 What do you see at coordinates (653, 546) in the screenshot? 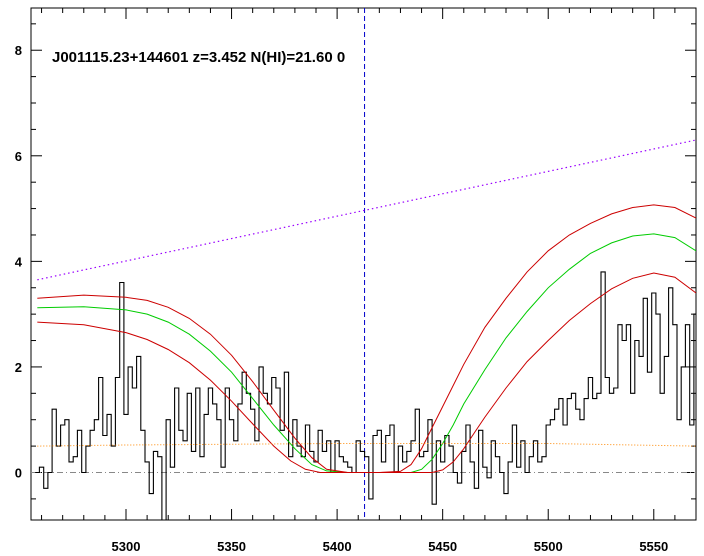
I see `x-tick-label: 5550` at bounding box center [653, 546].